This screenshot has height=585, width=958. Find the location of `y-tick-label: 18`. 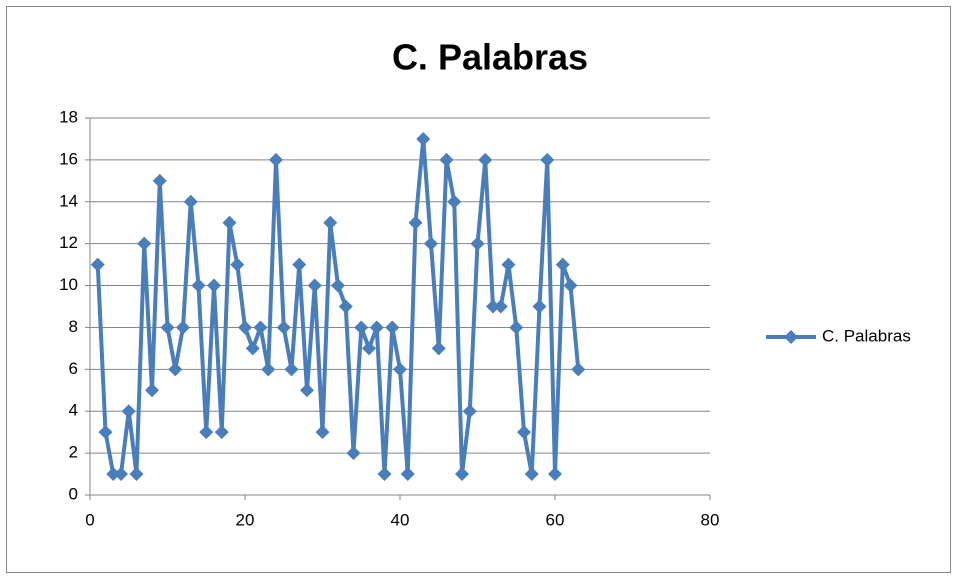

y-tick-label: 18 is located at coordinates (68, 116).